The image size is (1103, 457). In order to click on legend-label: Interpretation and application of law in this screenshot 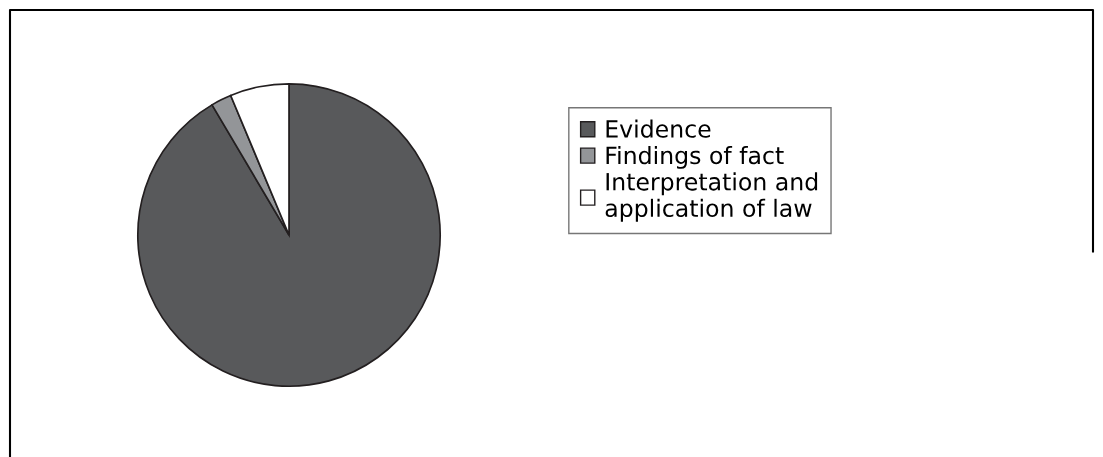, I will do `click(711, 197)`.